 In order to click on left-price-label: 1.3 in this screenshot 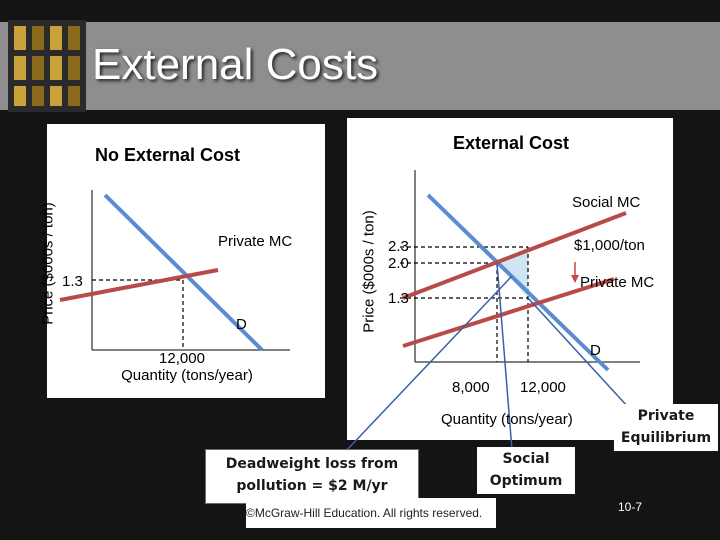, I will do `click(72, 281)`.